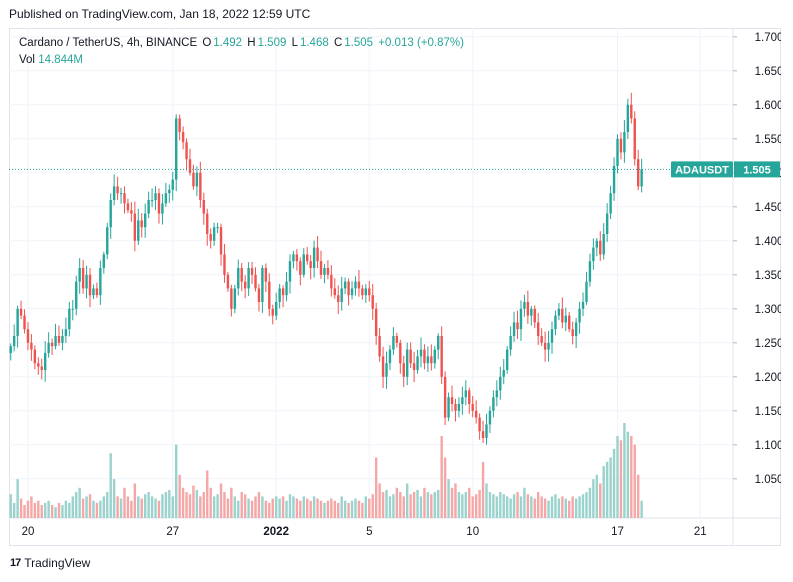 The width and height of the screenshot is (793, 582). I want to click on x-tick-label: 21, so click(700, 532).